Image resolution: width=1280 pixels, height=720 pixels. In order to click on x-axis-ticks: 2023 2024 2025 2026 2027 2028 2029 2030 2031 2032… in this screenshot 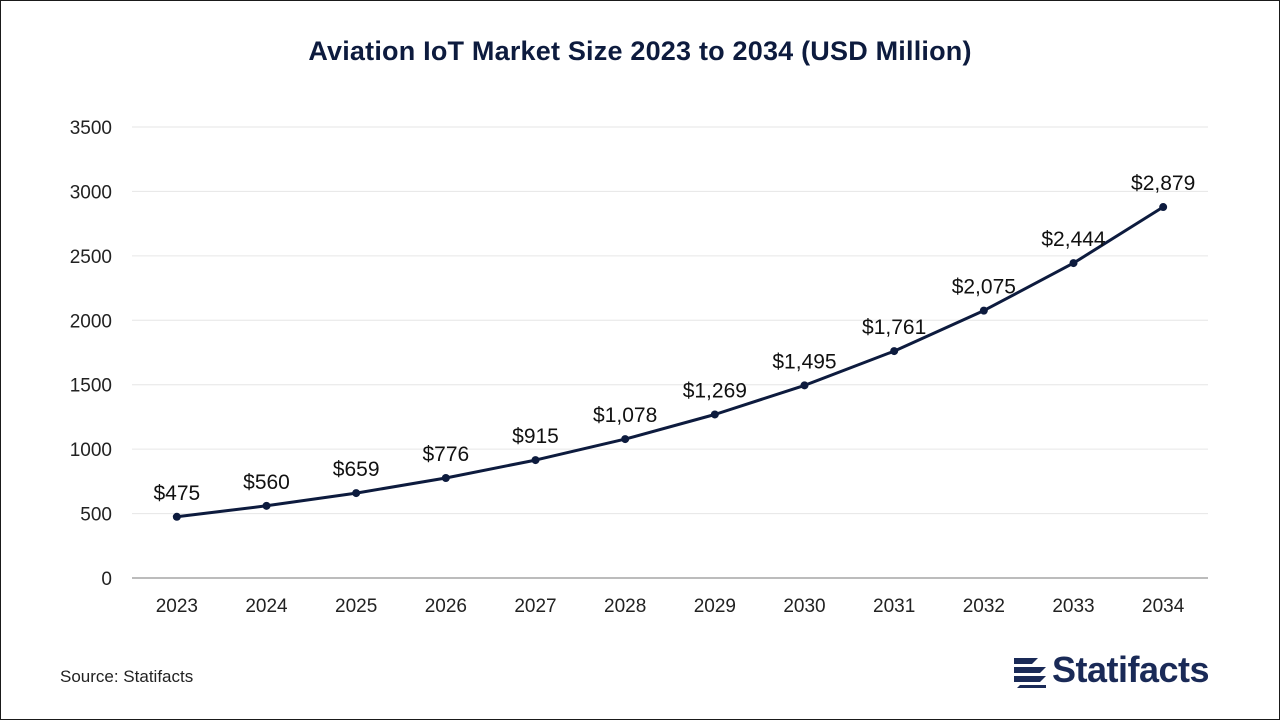, I will do `click(670, 606)`.